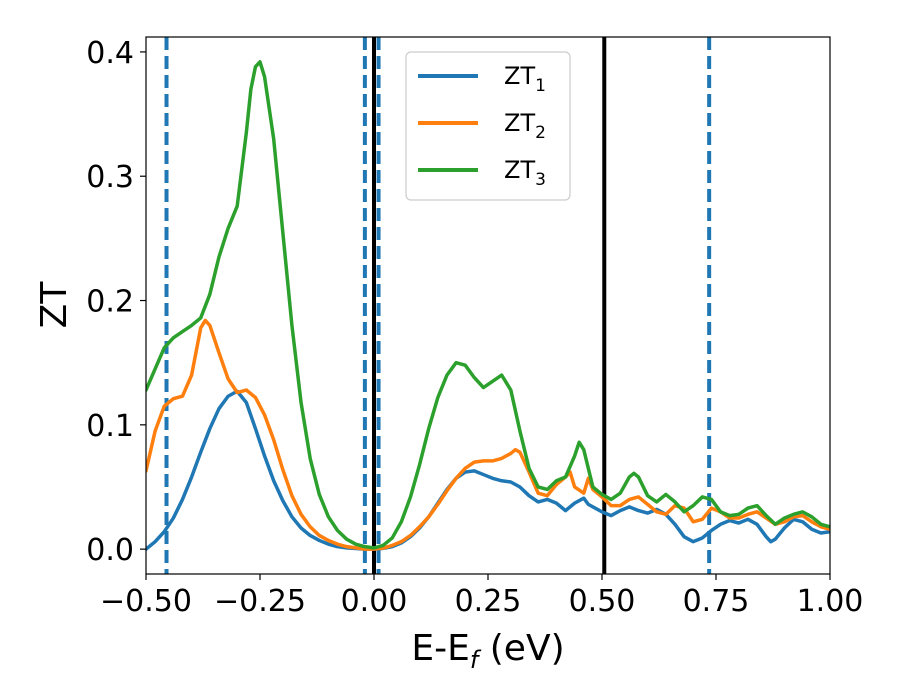 The image size is (900, 700). What do you see at coordinates (525, 79) in the screenshot?
I see `legend-label-zt1: ZT1` at bounding box center [525, 79].